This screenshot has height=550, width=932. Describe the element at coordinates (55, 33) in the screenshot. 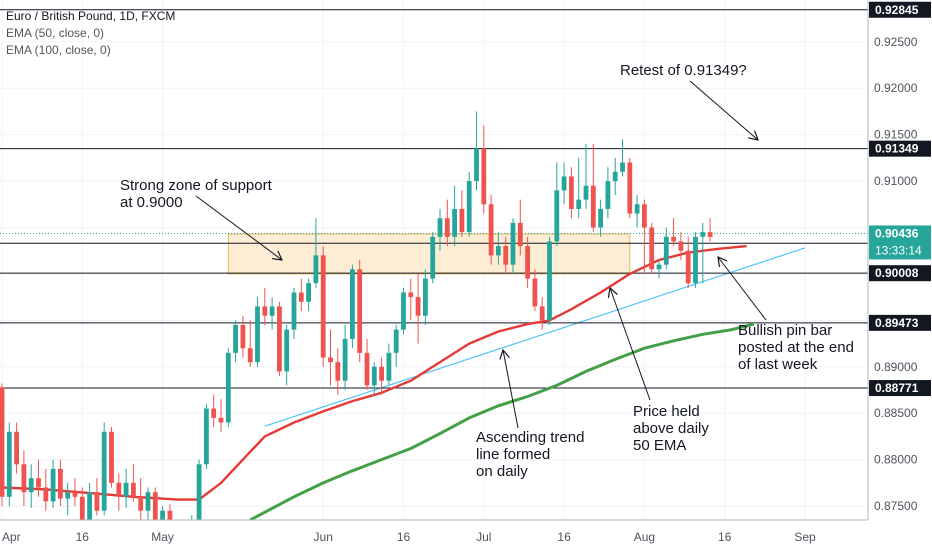

I see `ema50-legend: EMA (50, close, 0)` at that location.